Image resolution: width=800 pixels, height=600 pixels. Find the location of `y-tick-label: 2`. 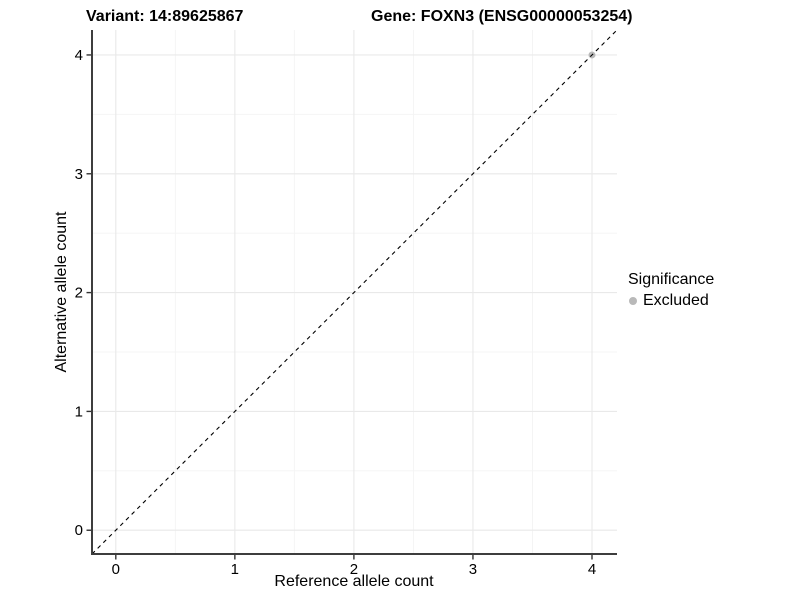

y-tick-label: 2 is located at coordinates (79, 293).